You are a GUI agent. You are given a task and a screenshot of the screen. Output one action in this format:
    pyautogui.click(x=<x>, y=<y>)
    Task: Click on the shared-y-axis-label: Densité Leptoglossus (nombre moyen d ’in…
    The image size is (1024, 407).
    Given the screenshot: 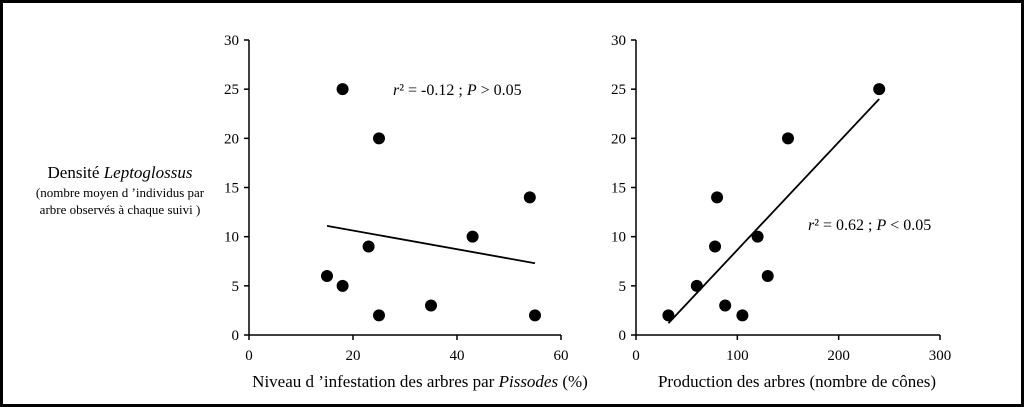 What is the action you would take?
    pyautogui.click(x=120, y=190)
    